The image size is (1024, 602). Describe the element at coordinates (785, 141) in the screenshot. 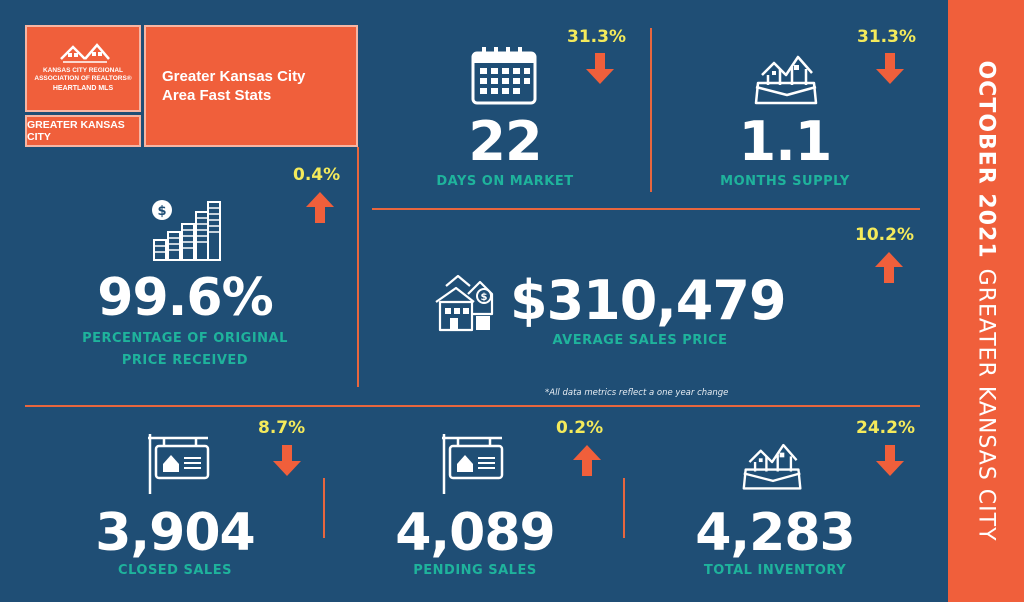

I see `months-supply-value: 1.1` at that location.